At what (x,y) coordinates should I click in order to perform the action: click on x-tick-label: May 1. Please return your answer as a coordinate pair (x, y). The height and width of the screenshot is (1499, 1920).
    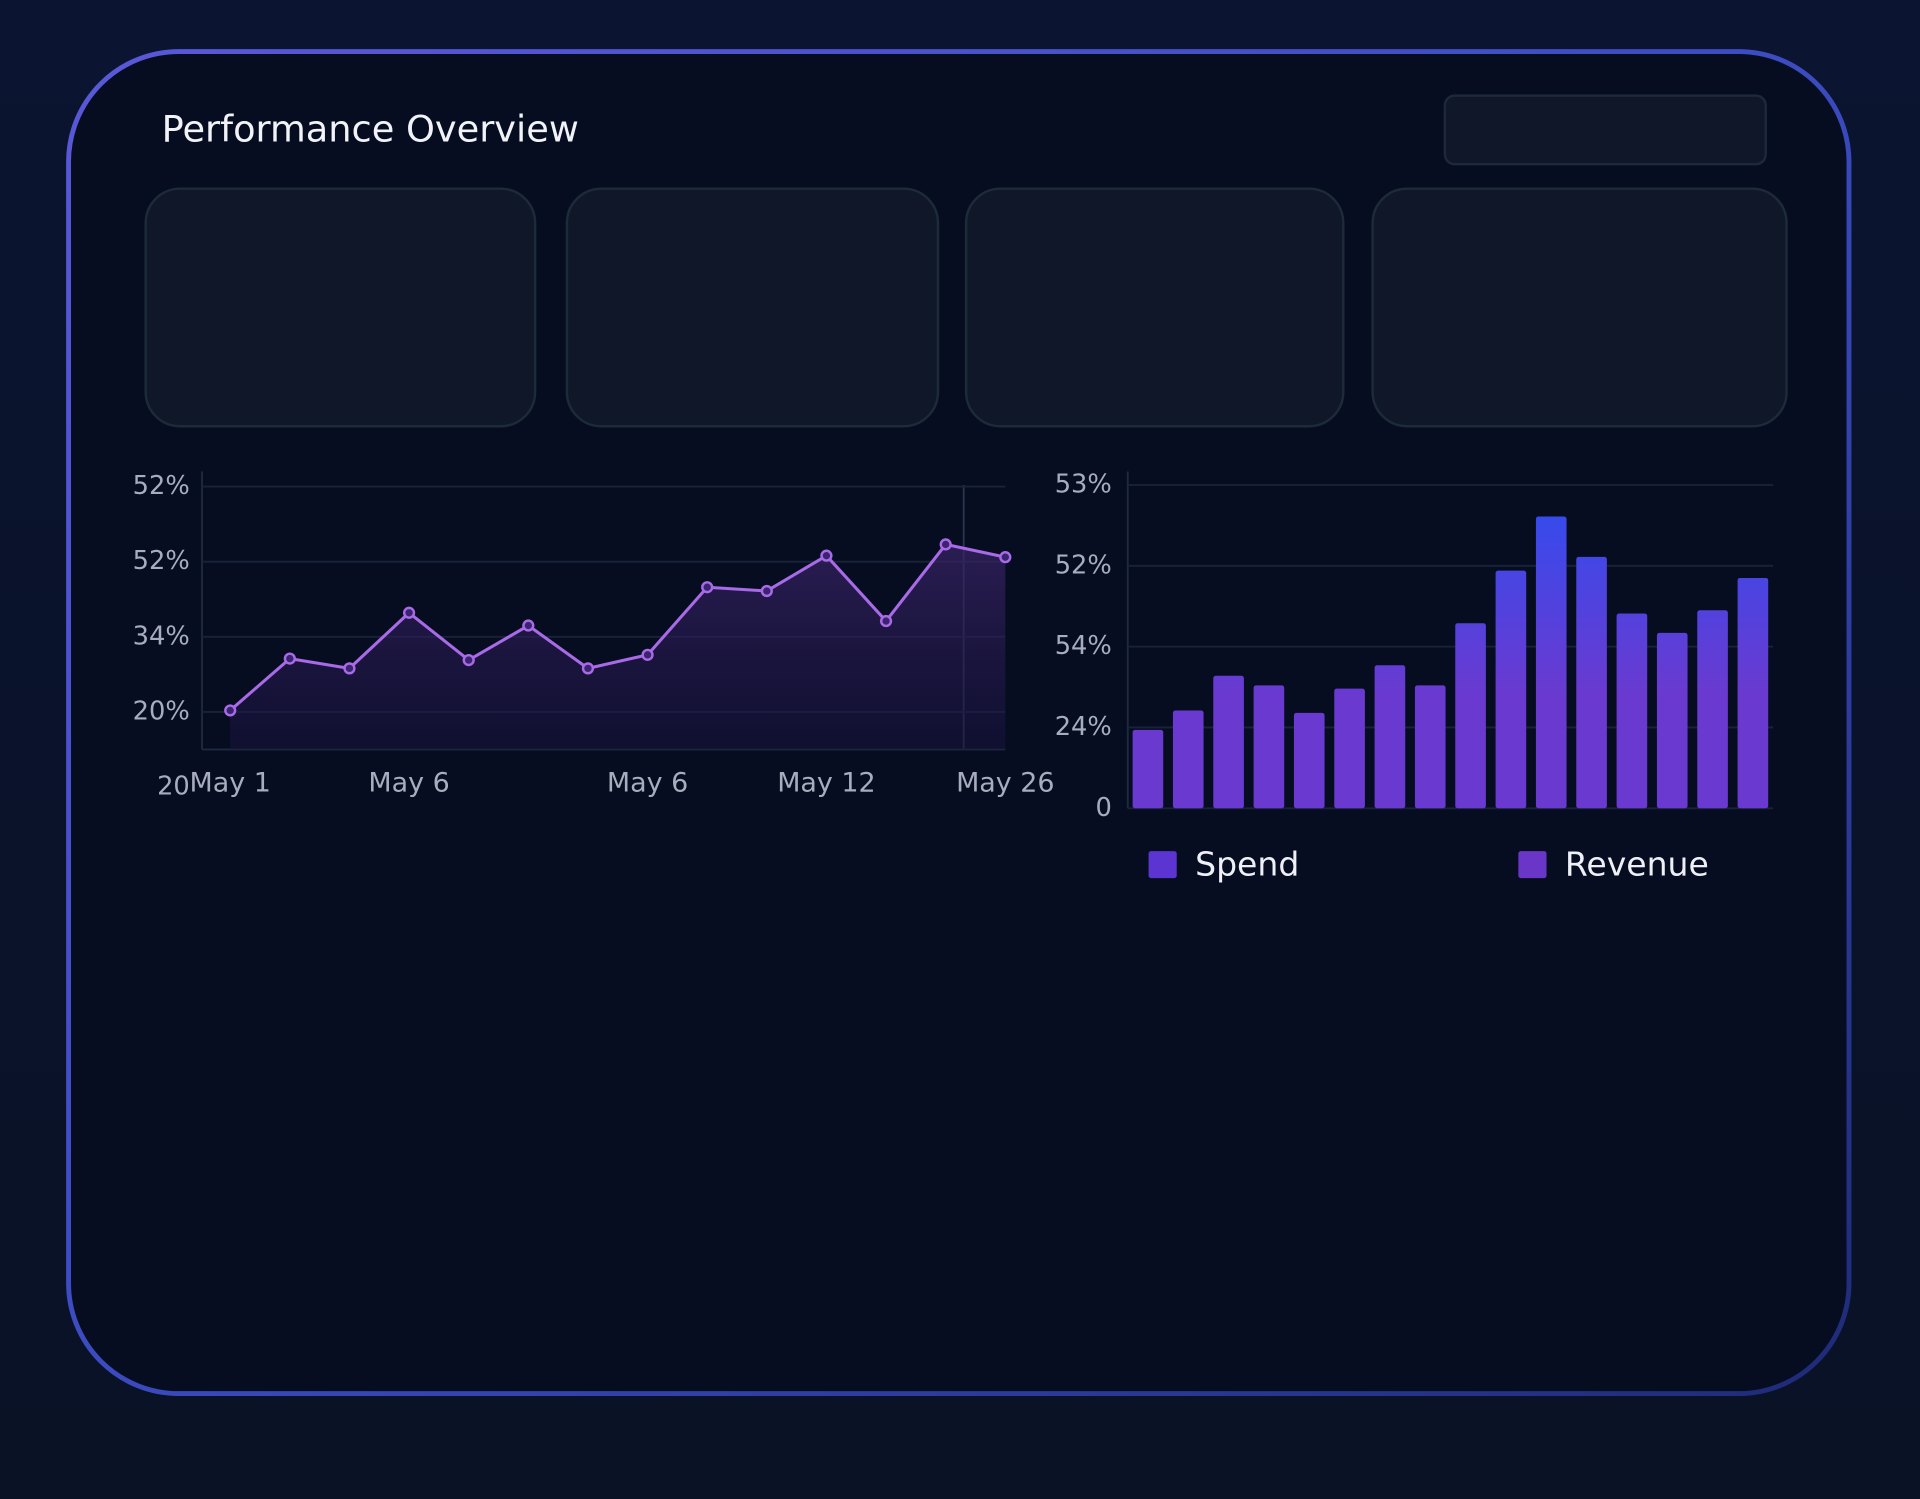
    Looking at the image, I should click on (230, 782).